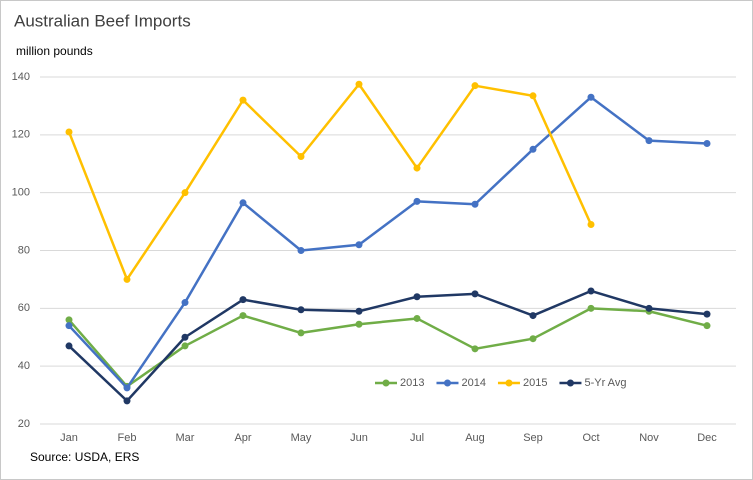 This screenshot has height=480, width=753. Describe the element at coordinates (473, 383) in the screenshot. I see `legend-label: 2014` at that location.